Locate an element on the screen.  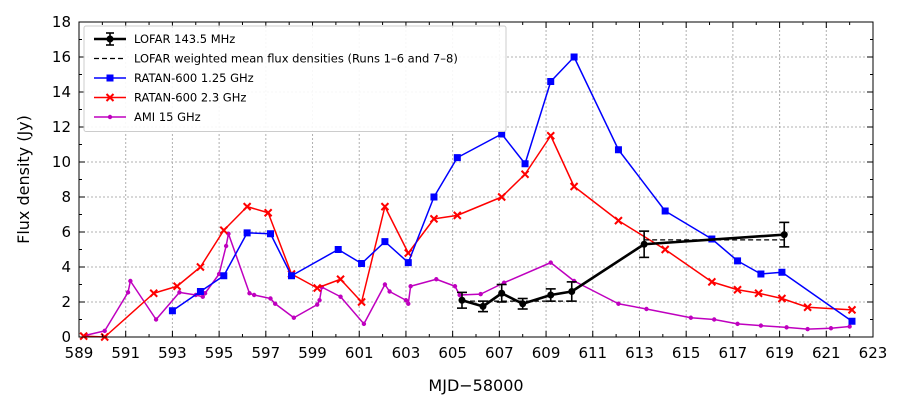
x-tick-label: 617 is located at coordinates (733, 353).